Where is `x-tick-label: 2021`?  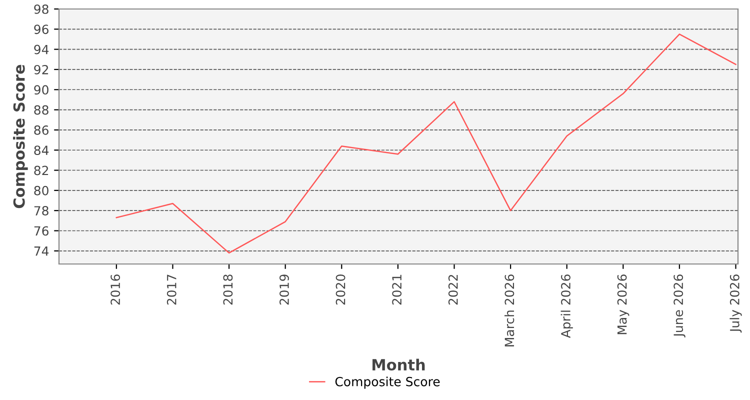 x-tick-label: 2021 is located at coordinates (397, 289).